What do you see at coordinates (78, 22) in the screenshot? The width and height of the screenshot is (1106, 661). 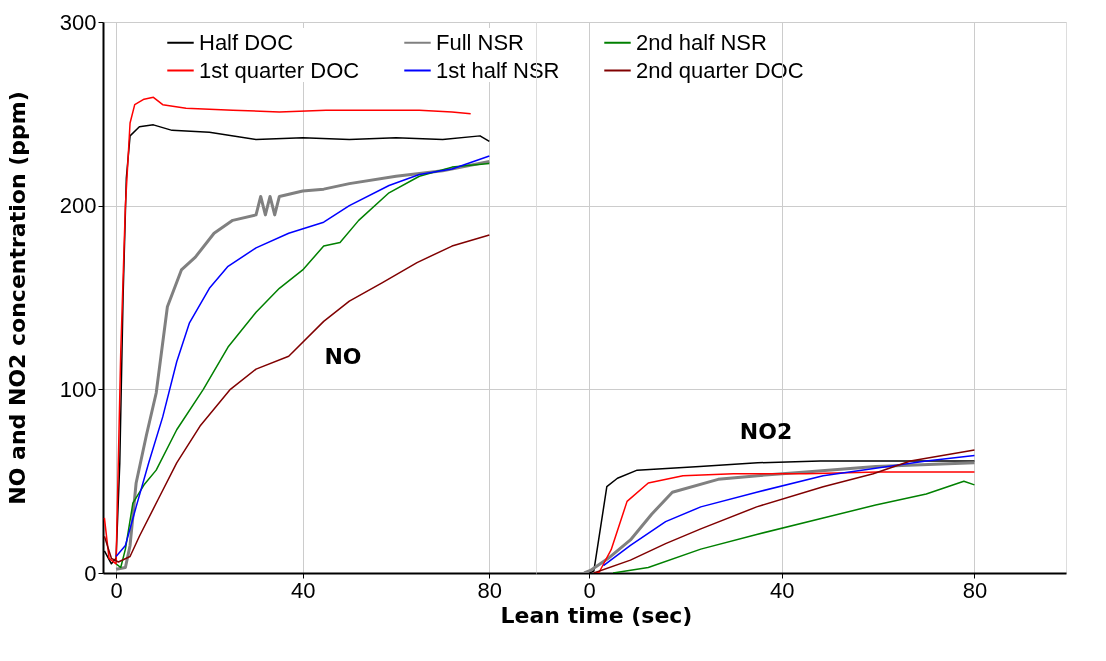 I see `y-tick-label: 300` at bounding box center [78, 22].